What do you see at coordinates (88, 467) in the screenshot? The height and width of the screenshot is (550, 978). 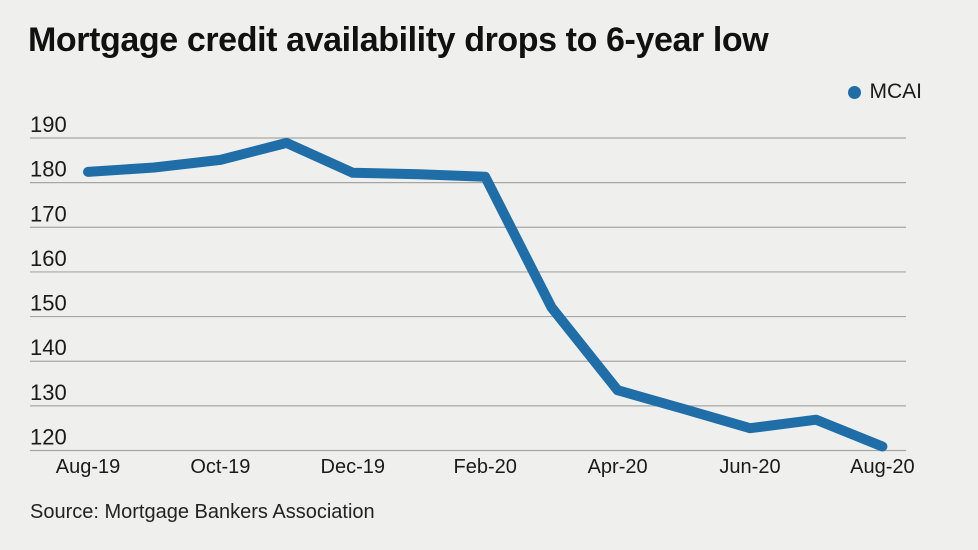 I see `x-axis-tick-label: Aug-19` at bounding box center [88, 467].